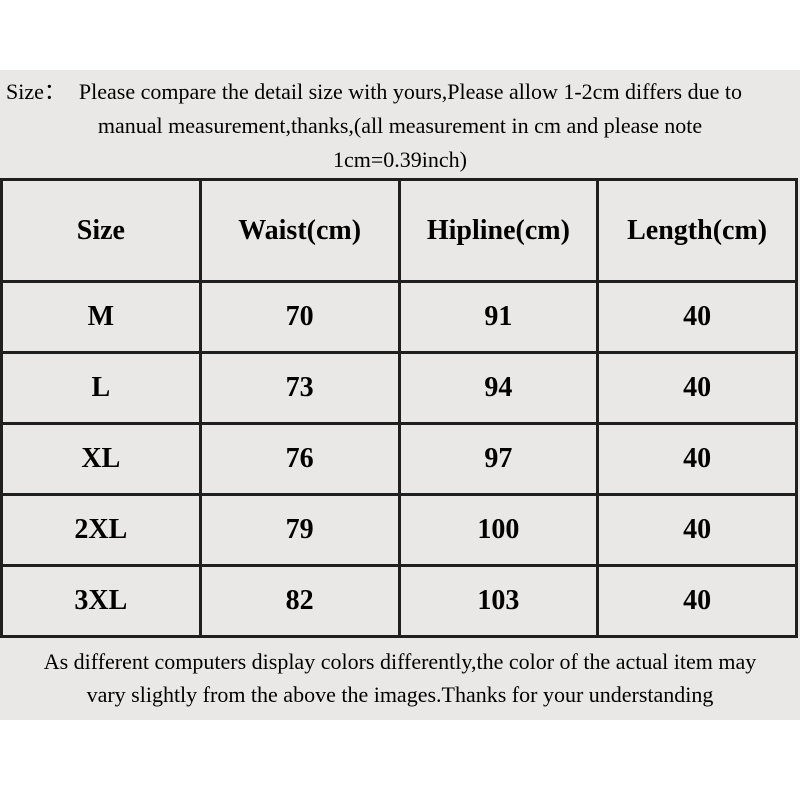 This screenshot has width=800, height=800. Describe the element at coordinates (498, 459) in the screenshot. I see `measurement-cell: 97` at that location.